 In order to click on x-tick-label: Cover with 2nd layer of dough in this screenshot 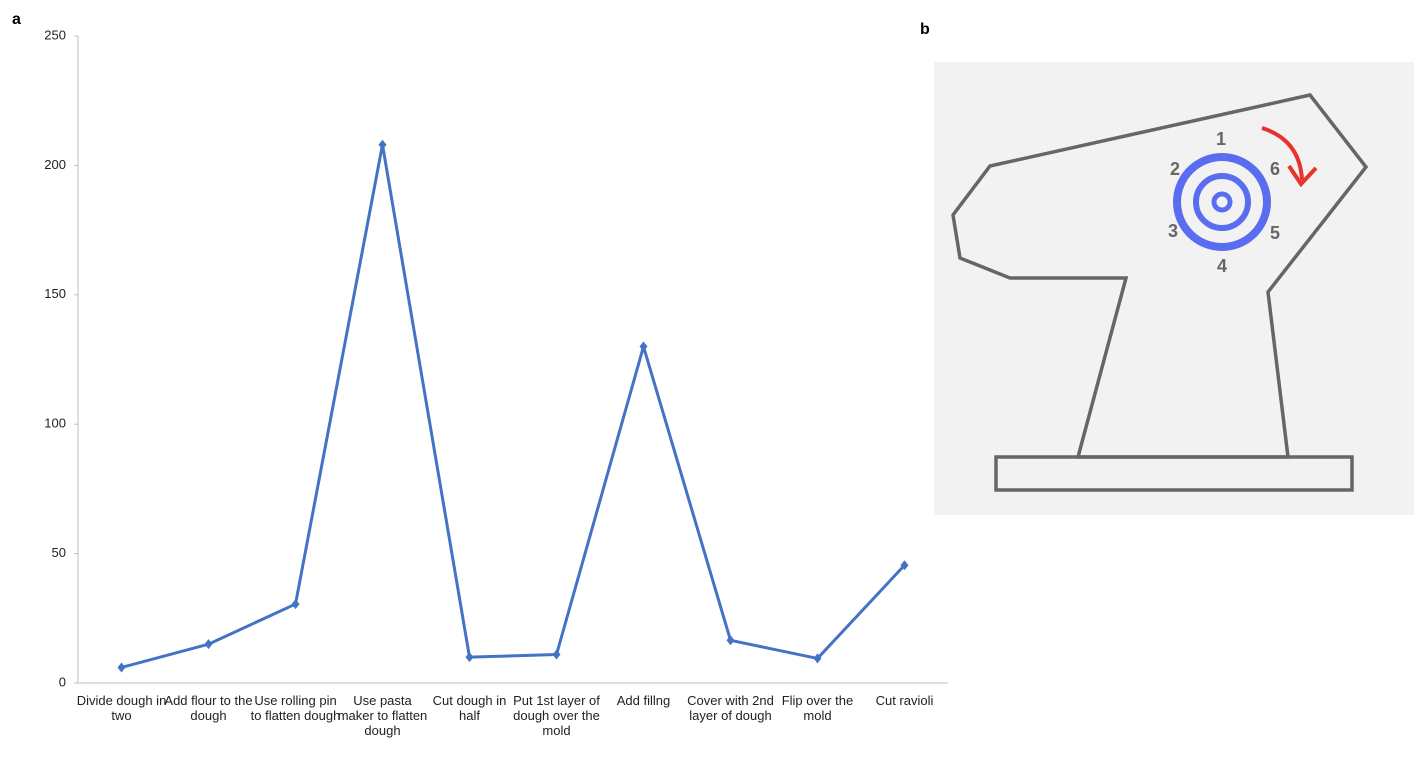, I will do `click(730, 708)`.